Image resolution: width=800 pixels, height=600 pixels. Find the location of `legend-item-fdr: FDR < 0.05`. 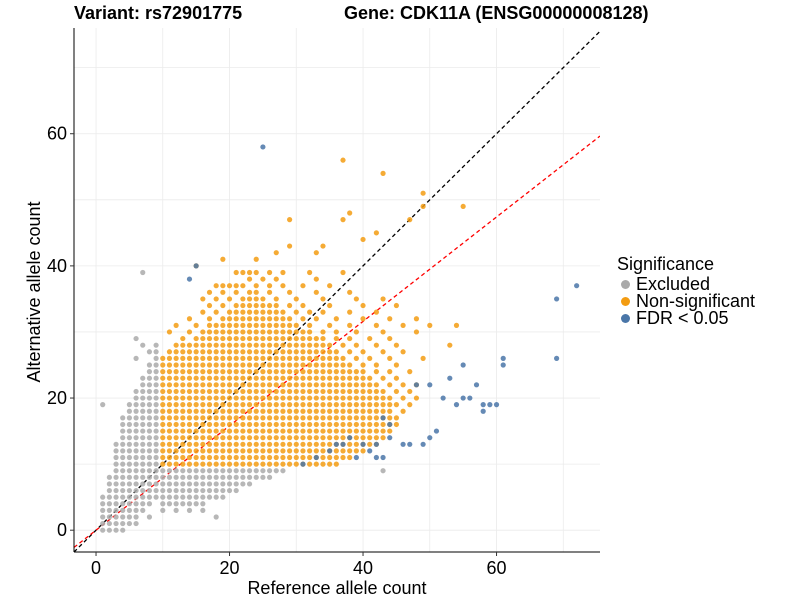

legend-item-fdr: FDR < 0.05 is located at coordinates (686, 318).